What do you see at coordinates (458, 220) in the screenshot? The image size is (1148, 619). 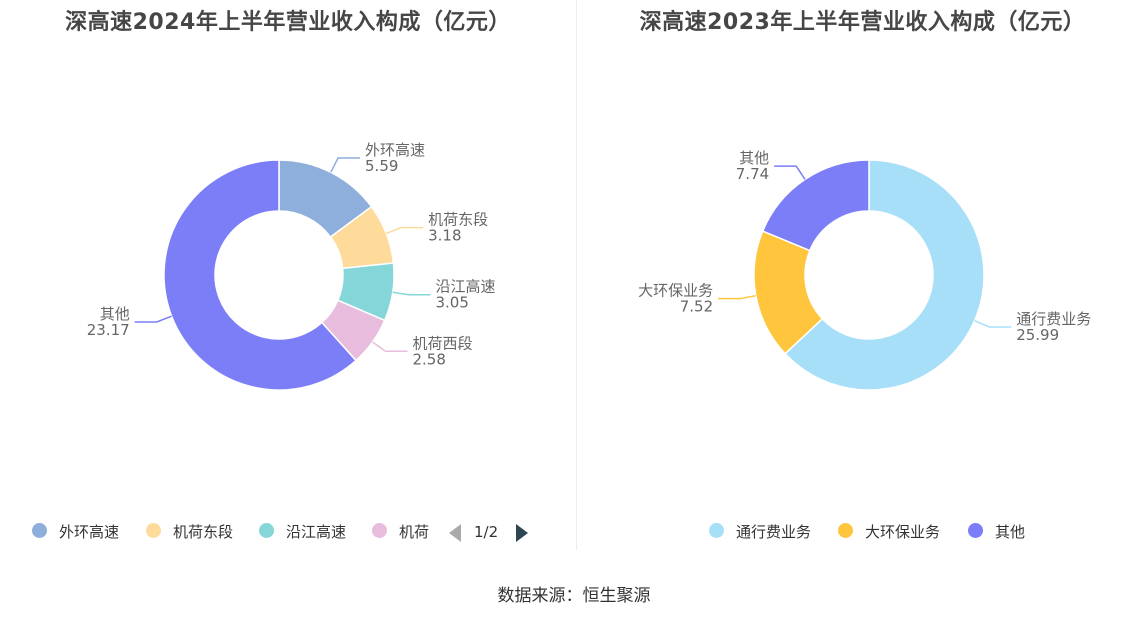 I see `slice-name-label-1: 机荷东段` at bounding box center [458, 220].